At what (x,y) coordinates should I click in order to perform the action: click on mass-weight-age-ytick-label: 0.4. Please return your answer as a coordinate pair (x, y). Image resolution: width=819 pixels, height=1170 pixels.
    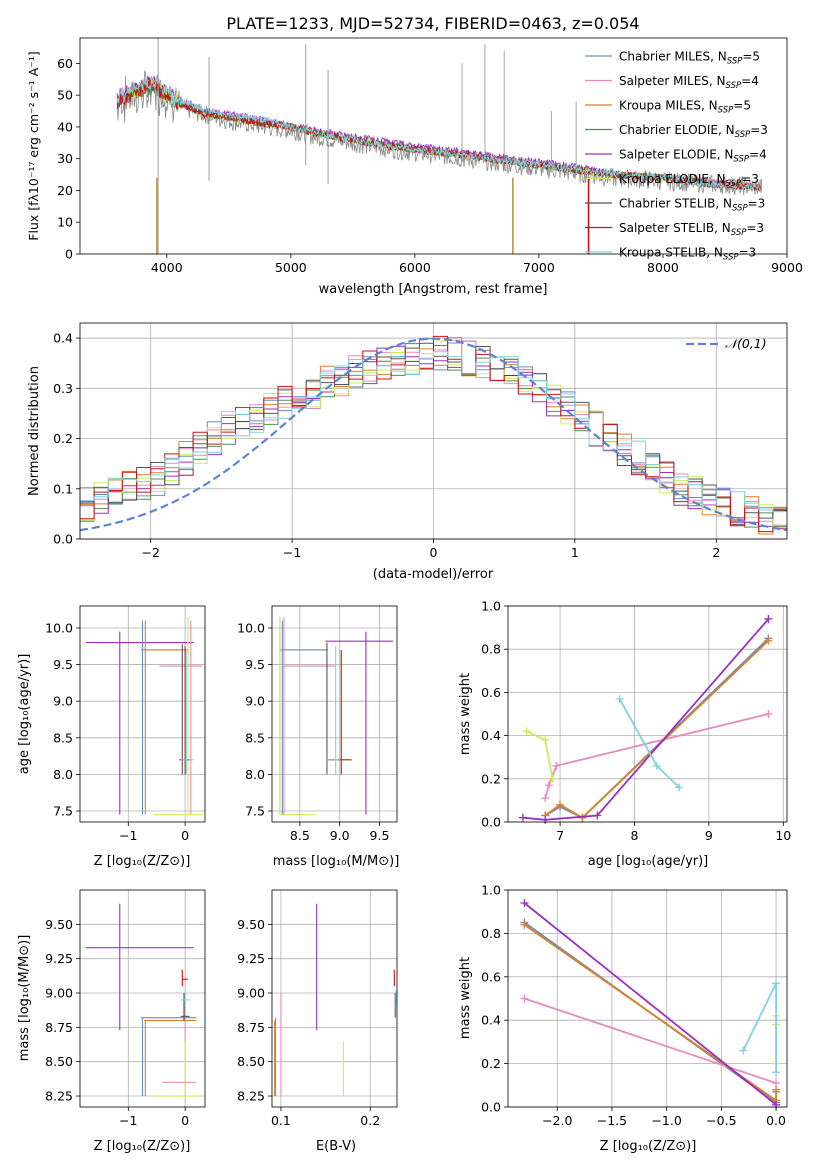
    Looking at the image, I should click on (491, 735).